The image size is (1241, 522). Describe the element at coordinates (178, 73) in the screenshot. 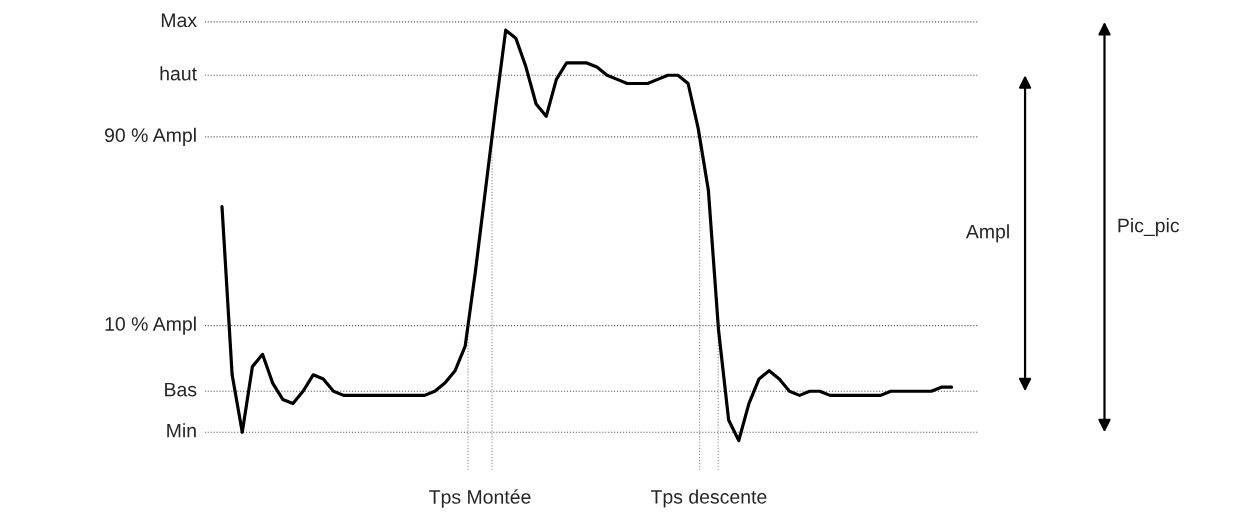

I see `ref-line-label: haut` at that location.